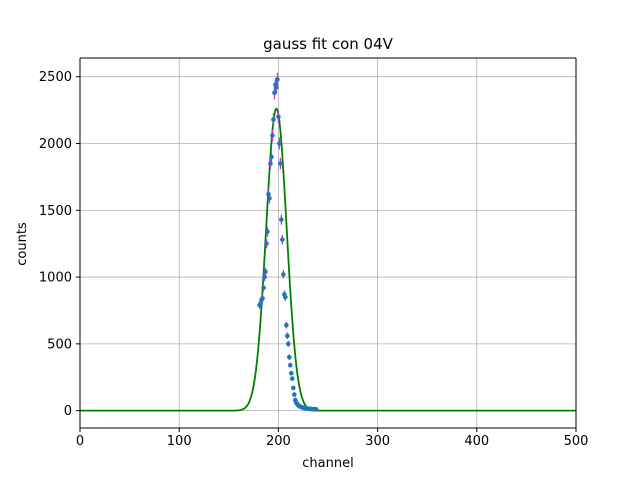 The height and width of the screenshot is (480, 640). I want to click on y-tick-label: 0, so click(68, 411).